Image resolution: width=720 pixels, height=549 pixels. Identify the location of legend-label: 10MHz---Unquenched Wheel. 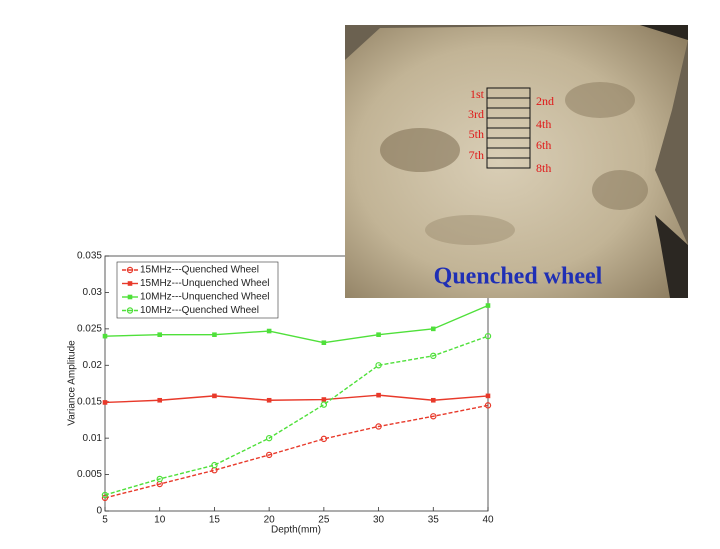
(205, 297).